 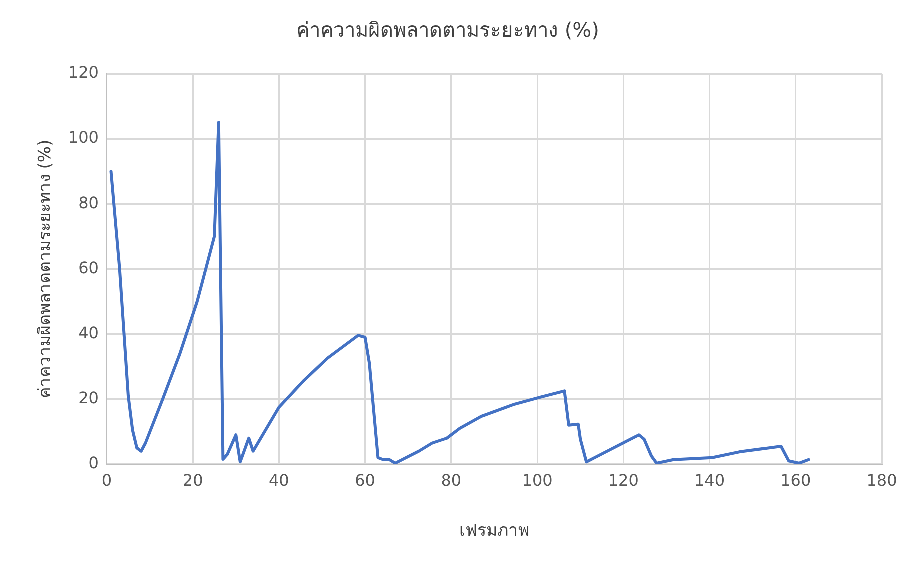 What do you see at coordinates (494, 531) in the screenshot?
I see `x-axis-title: เฟรมภาพ` at bounding box center [494, 531].